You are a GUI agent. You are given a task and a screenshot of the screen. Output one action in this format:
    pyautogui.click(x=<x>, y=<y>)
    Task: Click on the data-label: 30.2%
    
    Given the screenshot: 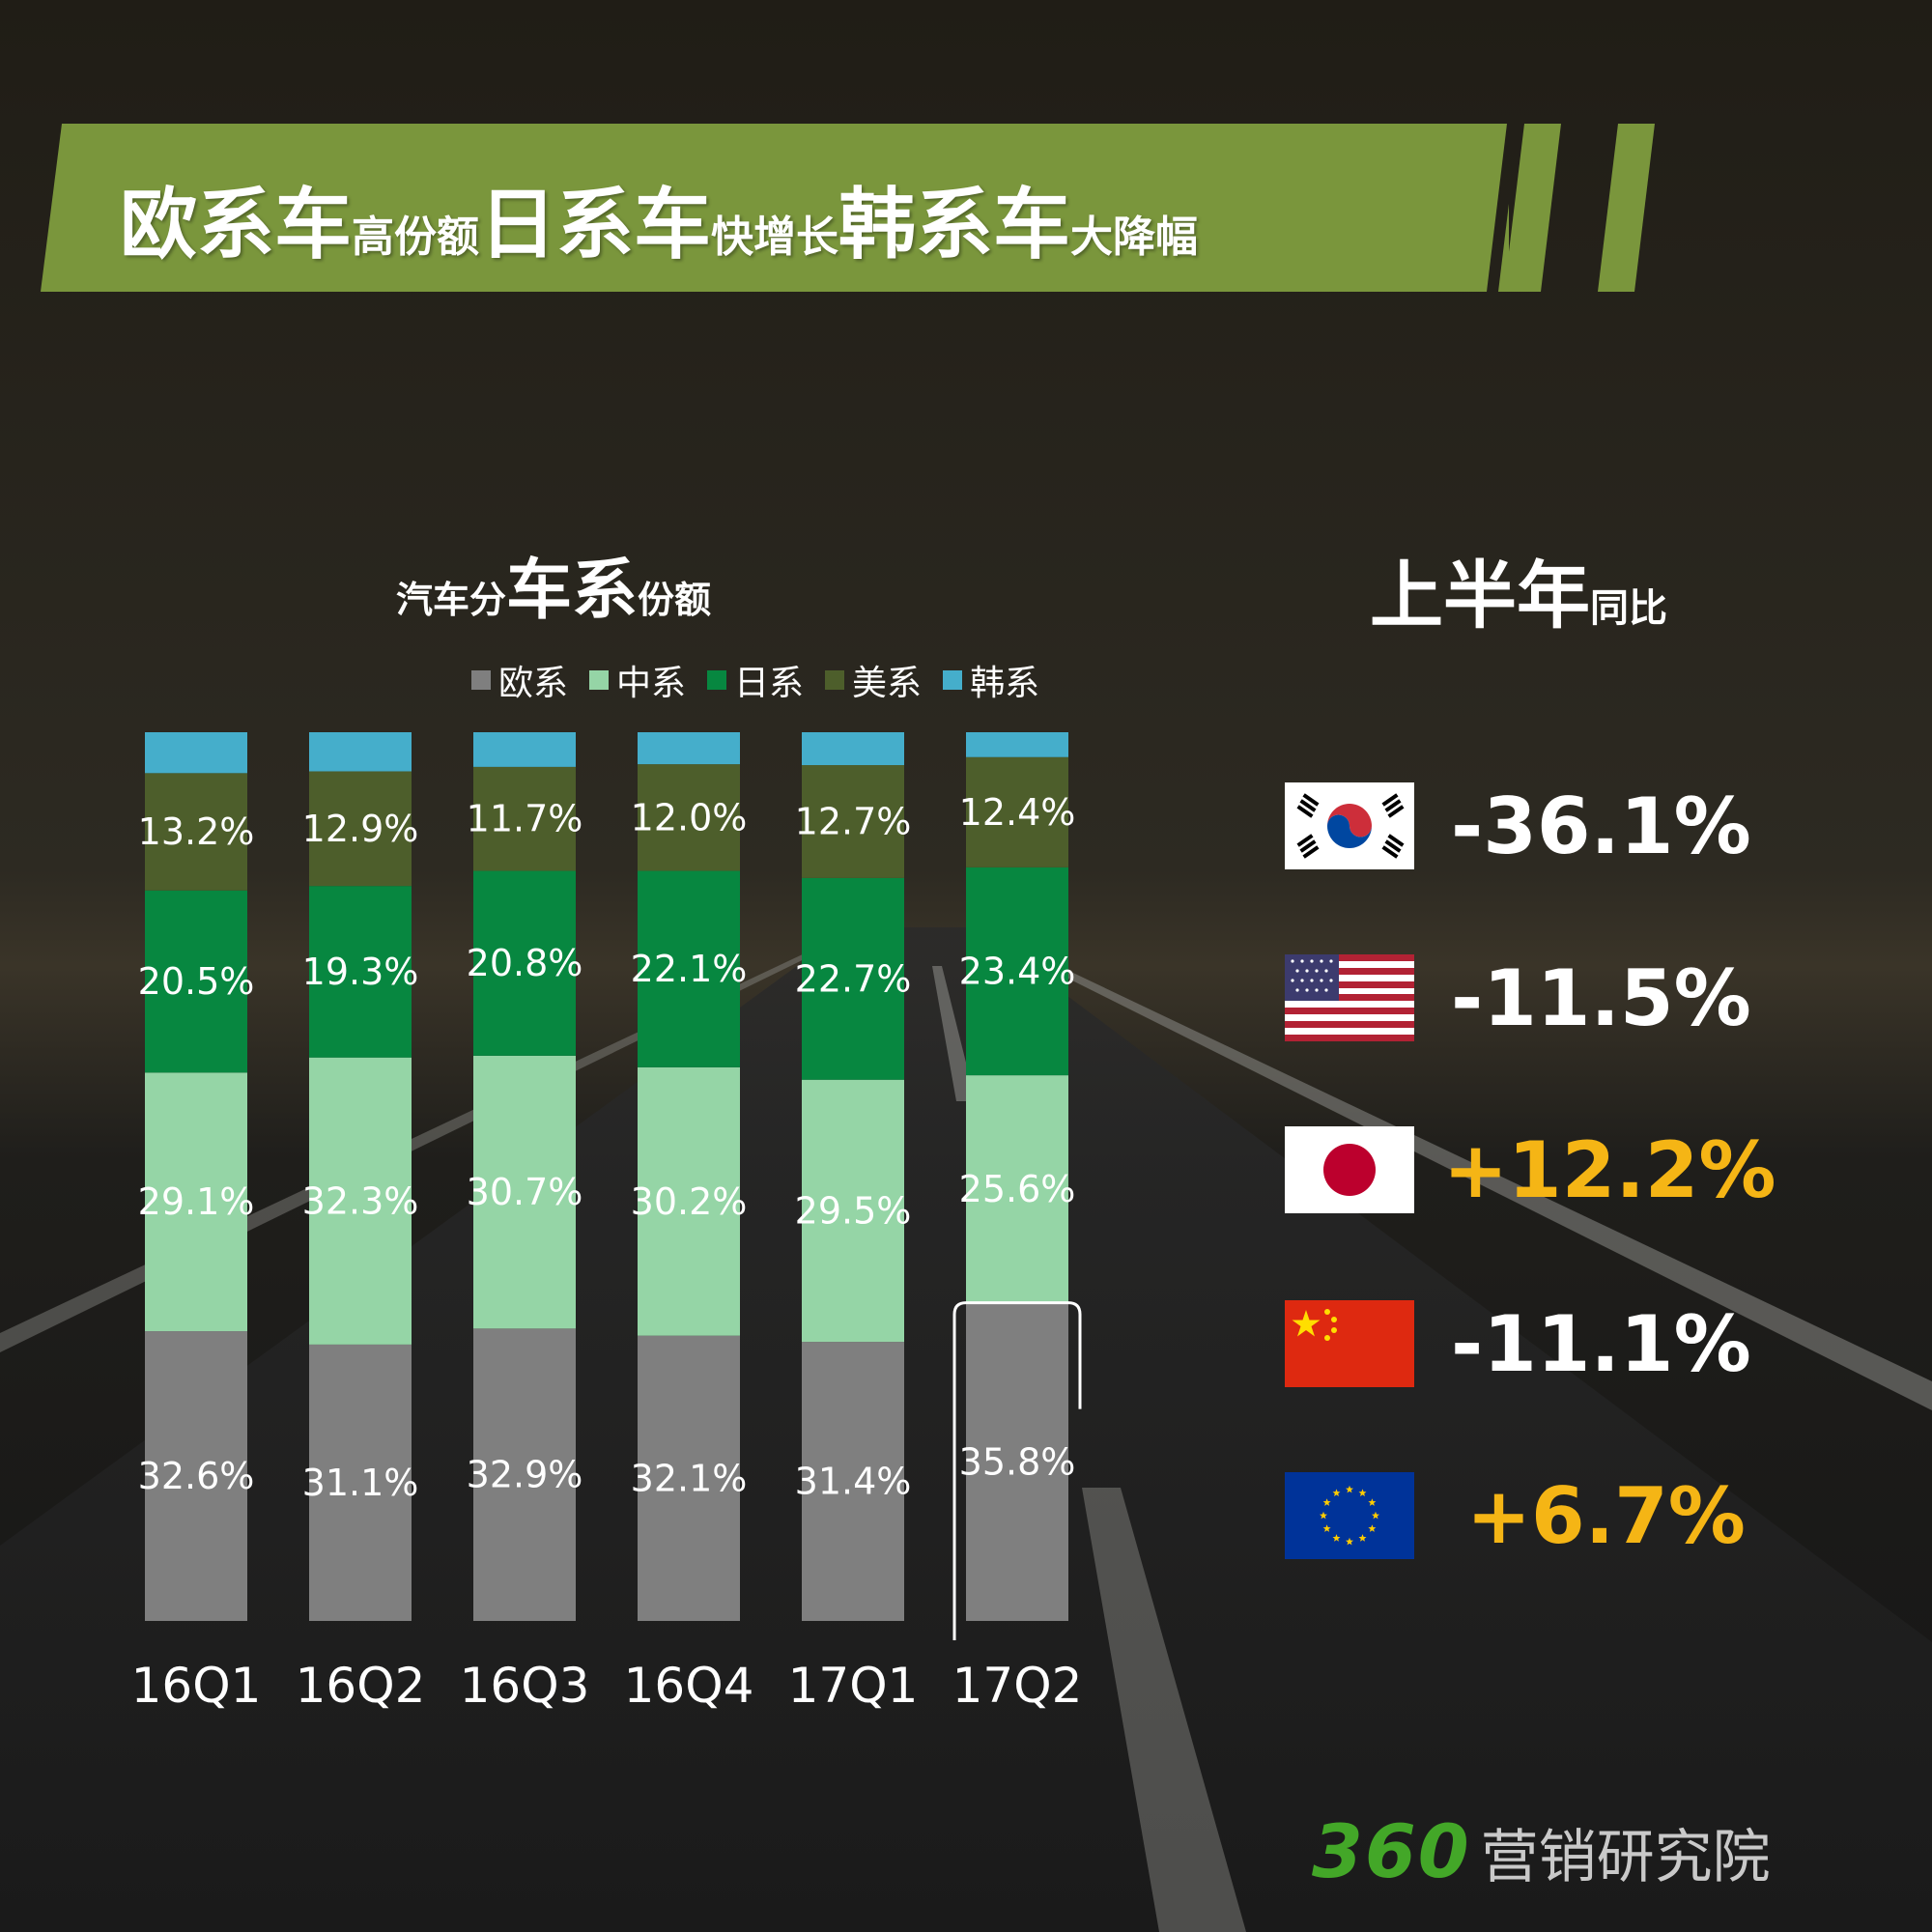 What is the action you would take?
    pyautogui.click(x=689, y=1201)
    